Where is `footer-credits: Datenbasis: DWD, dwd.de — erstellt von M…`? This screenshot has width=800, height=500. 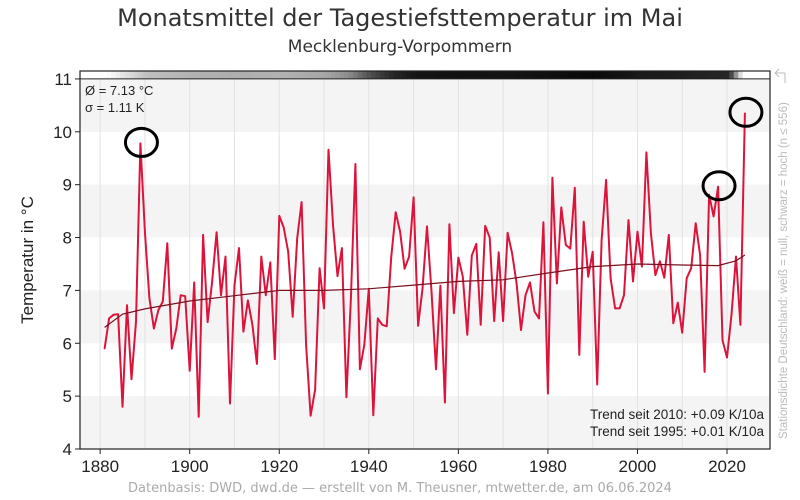
footer-credits: Datenbasis: DWD, dwd.de — erstellt von M… is located at coordinates (400, 488).